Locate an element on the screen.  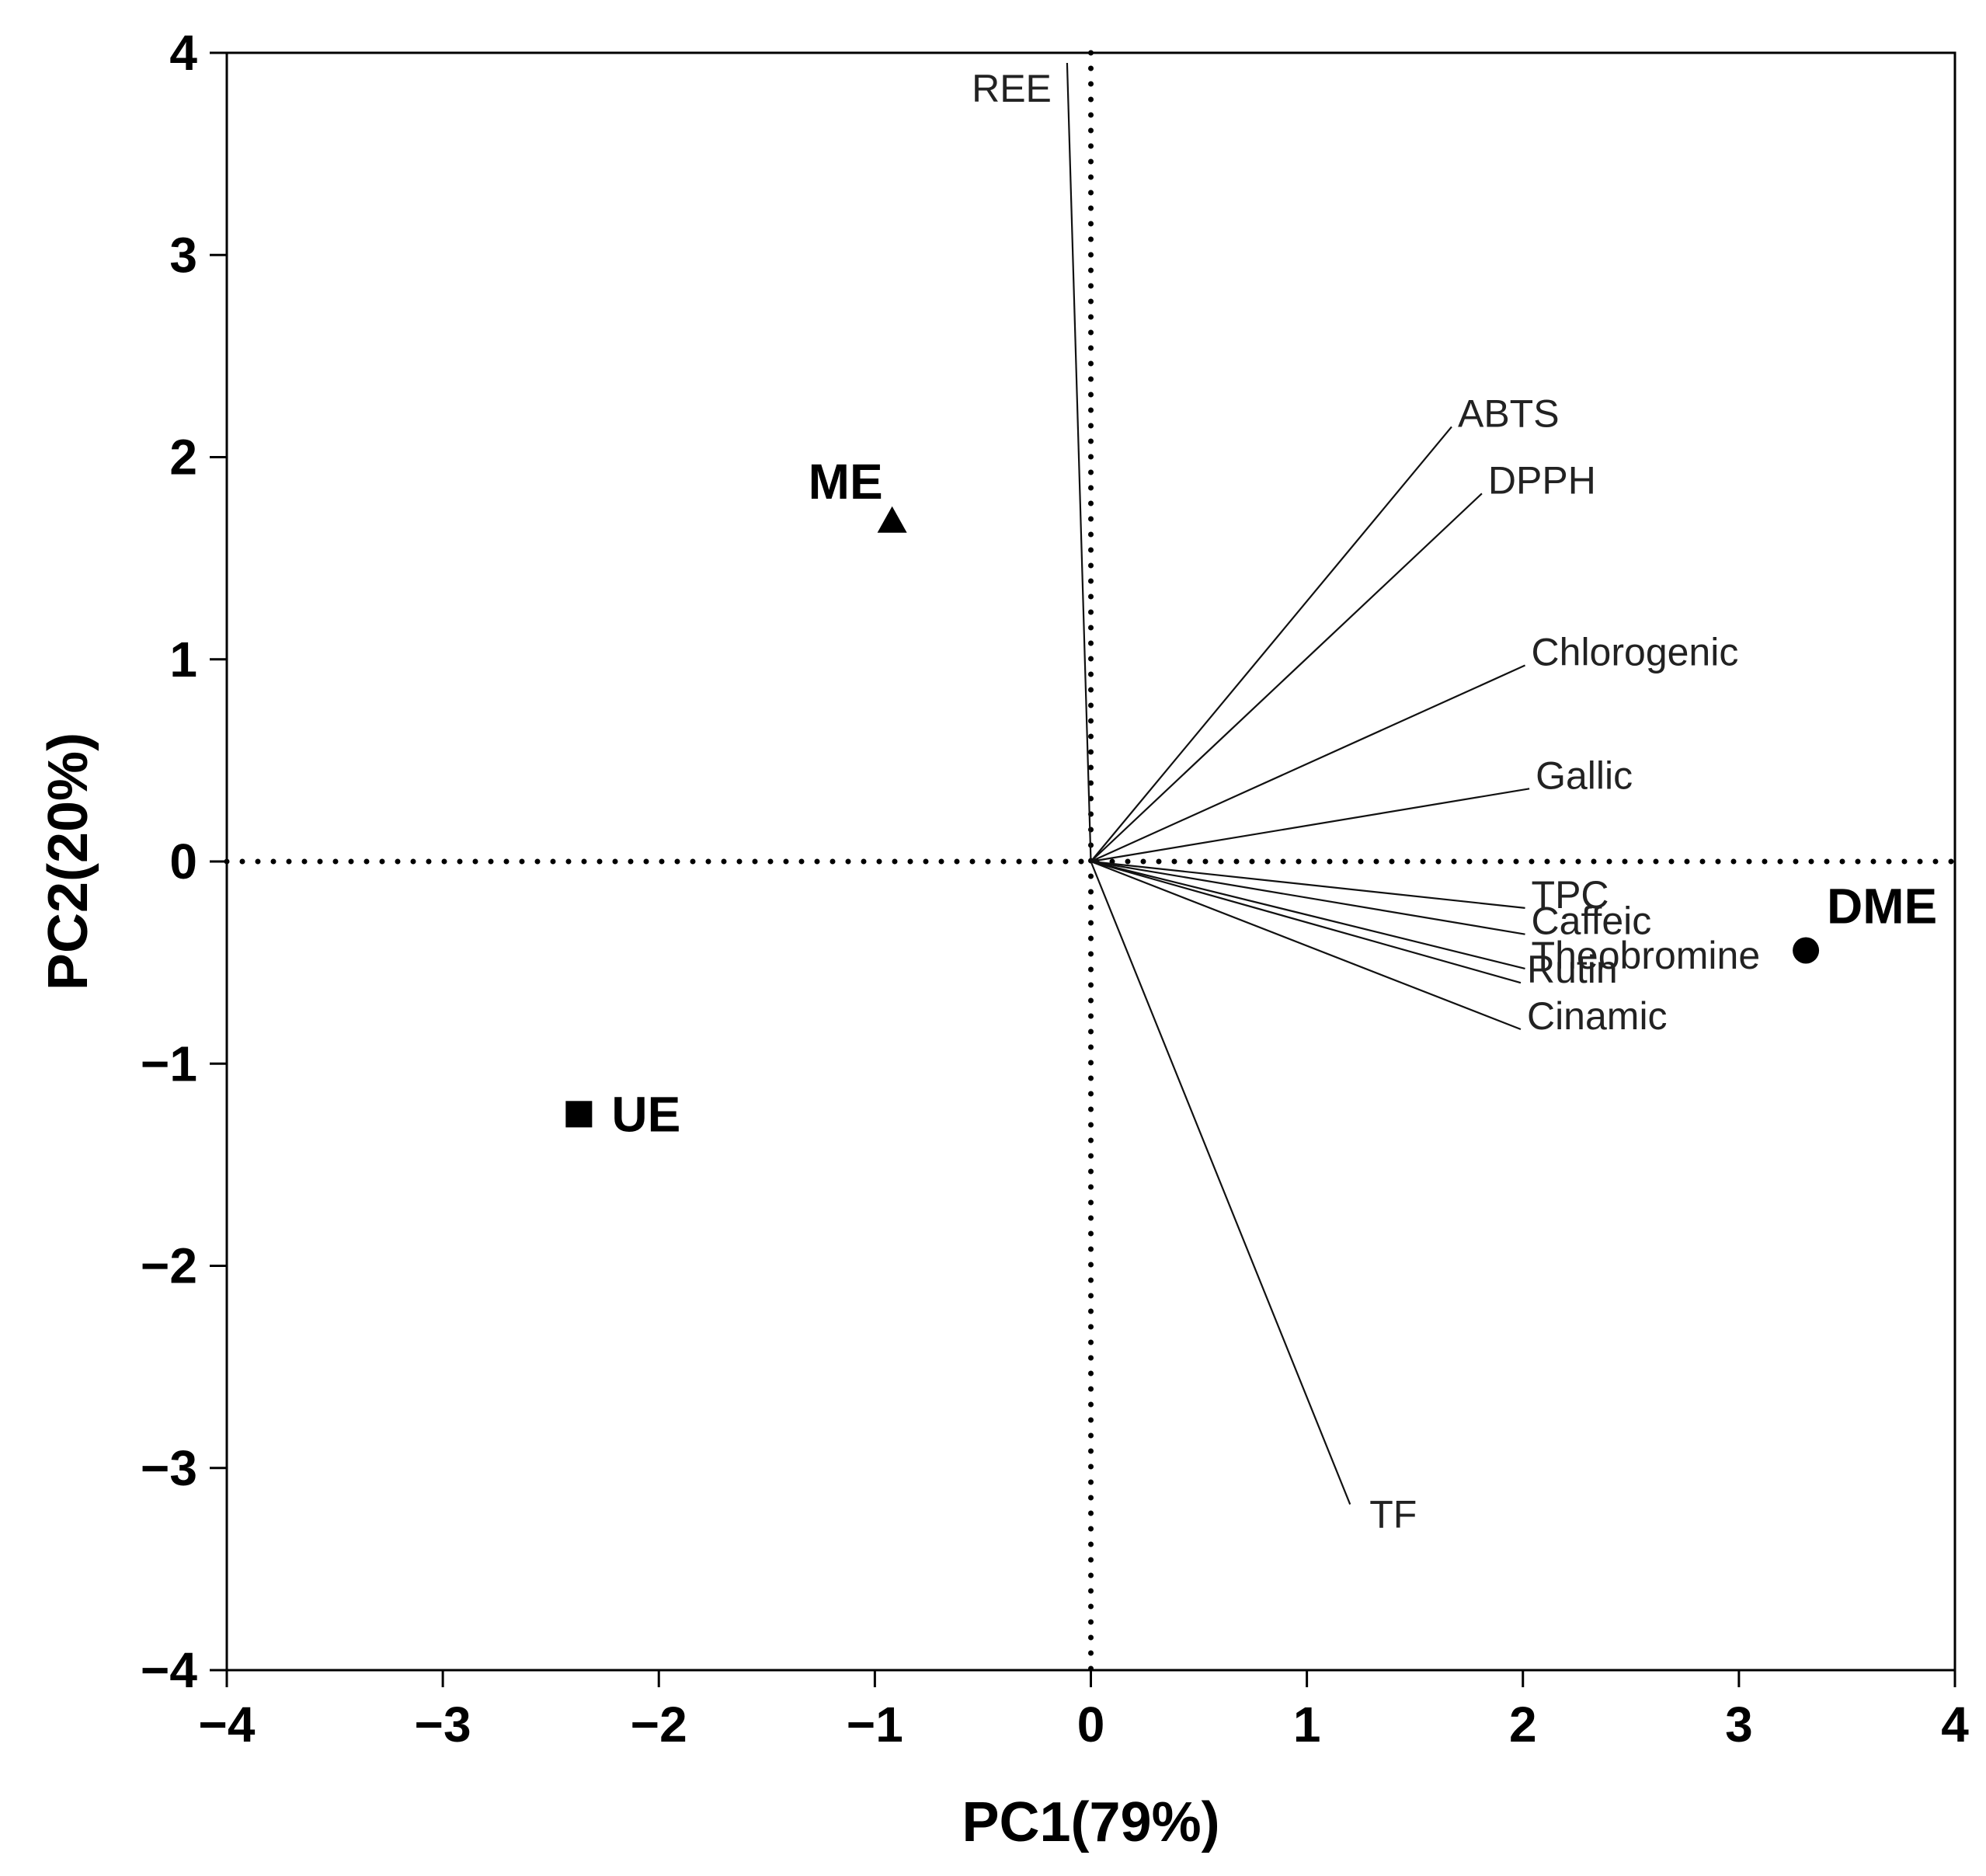
loading-vector-caffeic is located at coordinates (1307, 898).